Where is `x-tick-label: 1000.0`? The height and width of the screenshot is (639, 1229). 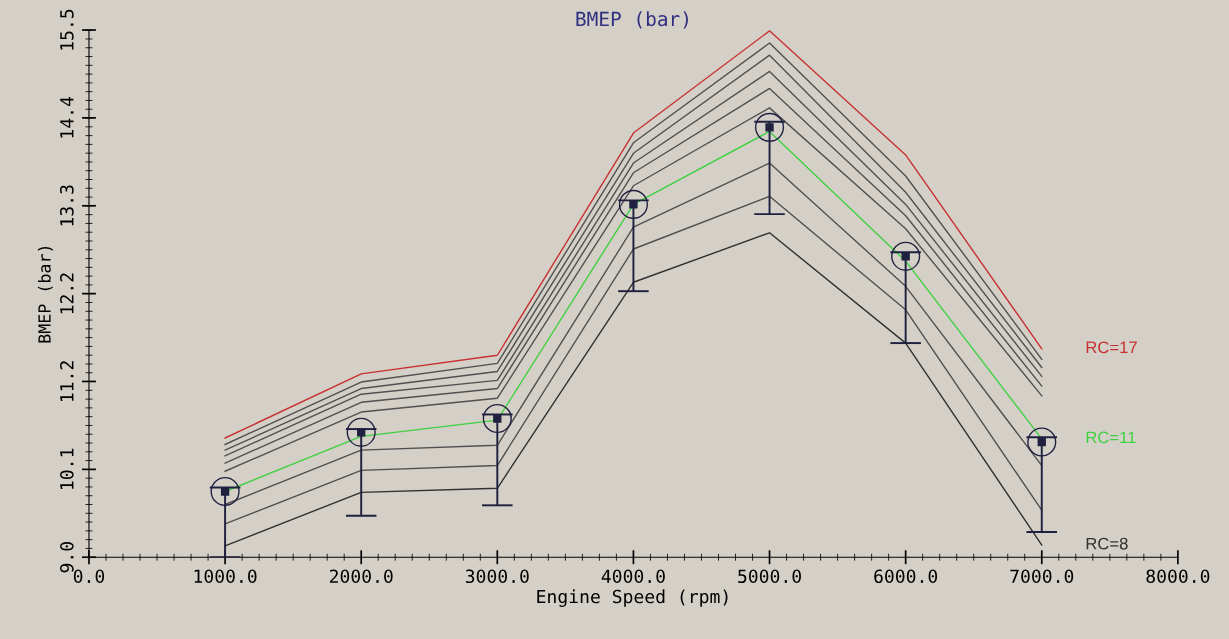
x-tick-label: 1000.0 is located at coordinates (225, 576).